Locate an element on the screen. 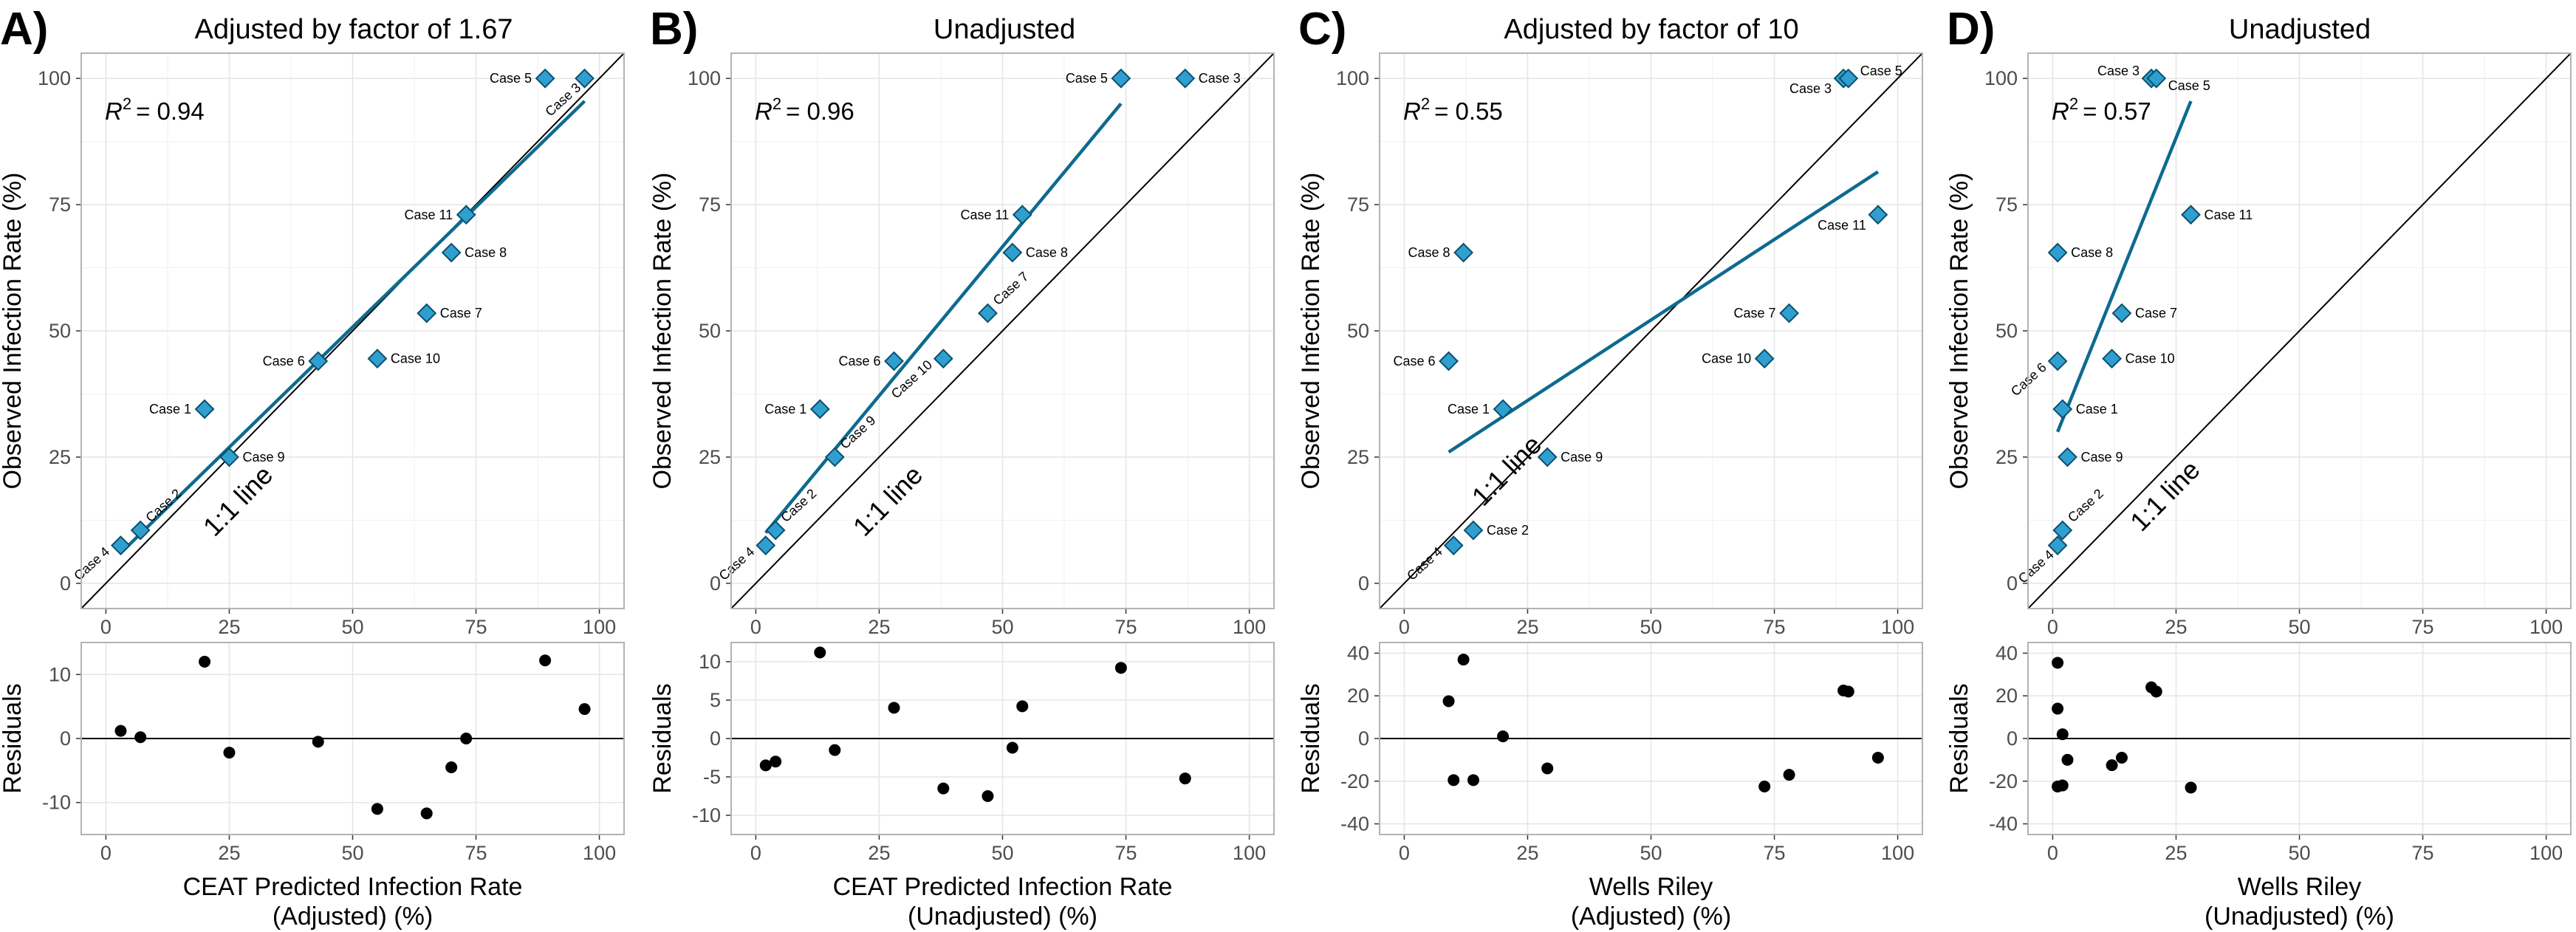  residual-plot-border is located at coordinates (352, 738).